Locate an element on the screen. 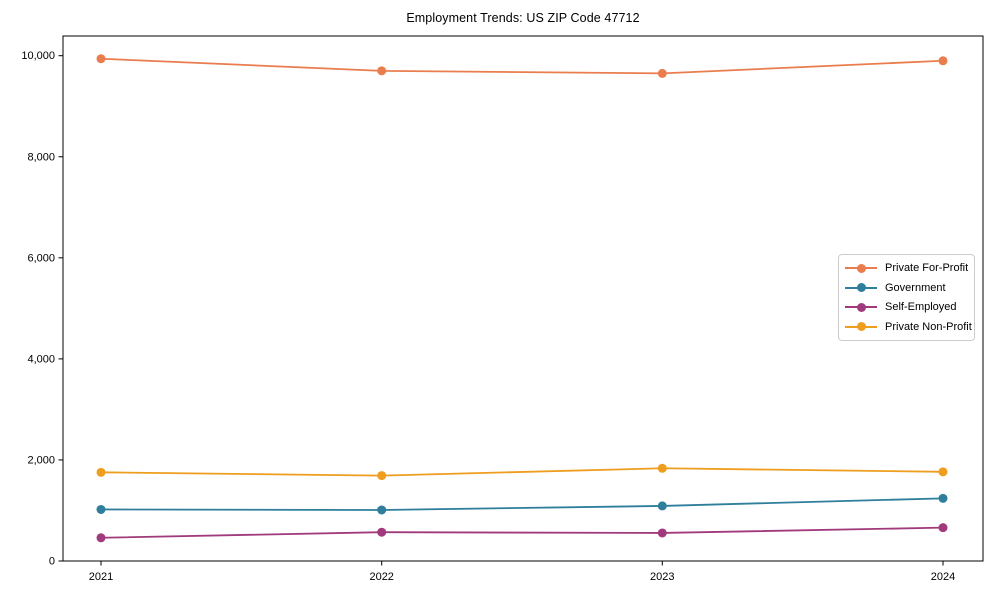 This screenshot has height=600, width=1000. series-line-self-employed is located at coordinates (522, 532).